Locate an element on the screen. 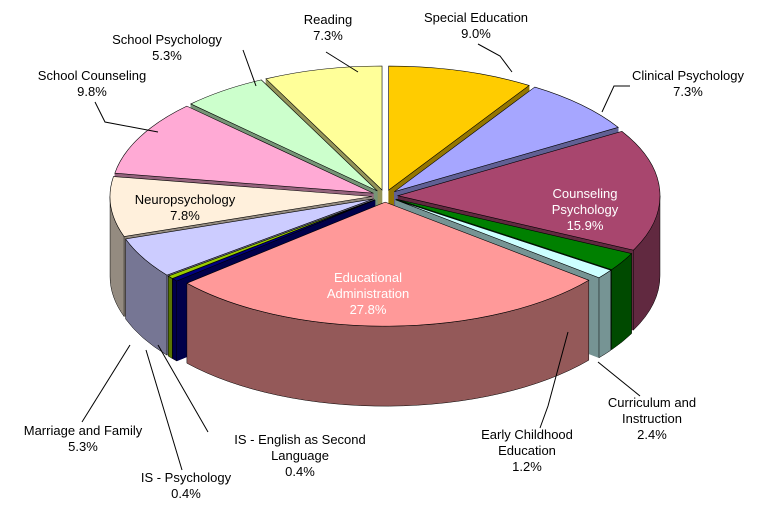 The width and height of the screenshot is (776, 505). value-label: 2.4% is located at coordinates (652, 434).